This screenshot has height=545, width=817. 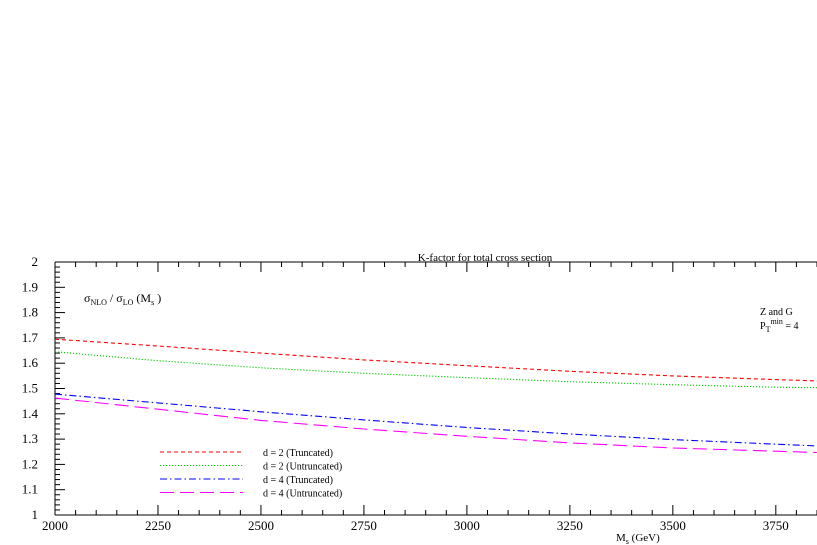 I want to click on legend-label: d = 2 (Untruncated), so click(x=302, y=467).